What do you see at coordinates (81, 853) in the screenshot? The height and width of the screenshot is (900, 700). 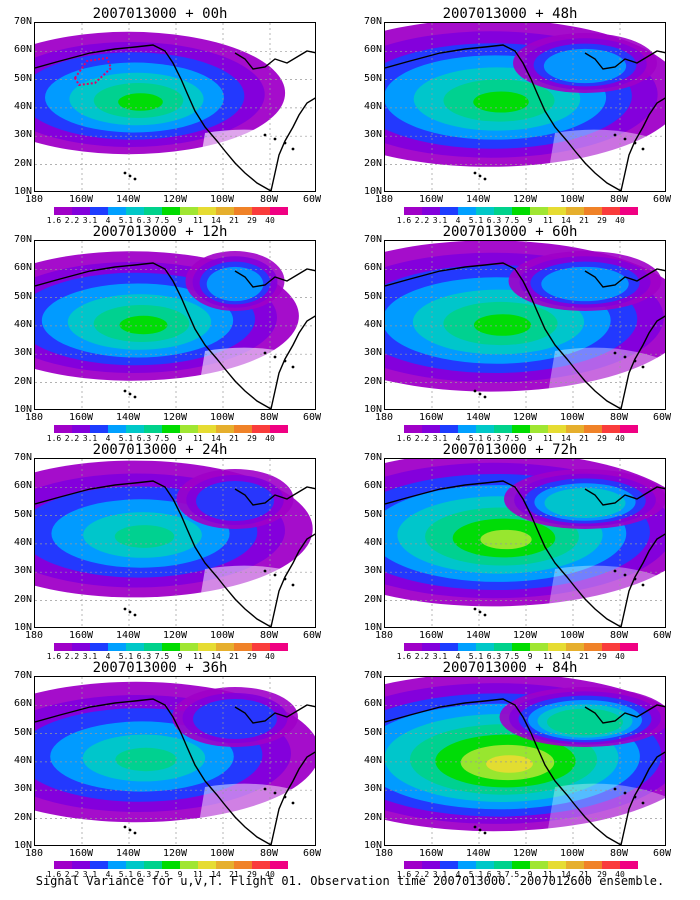 I see `lon-label: 160W` at bounding box center [81, 853].